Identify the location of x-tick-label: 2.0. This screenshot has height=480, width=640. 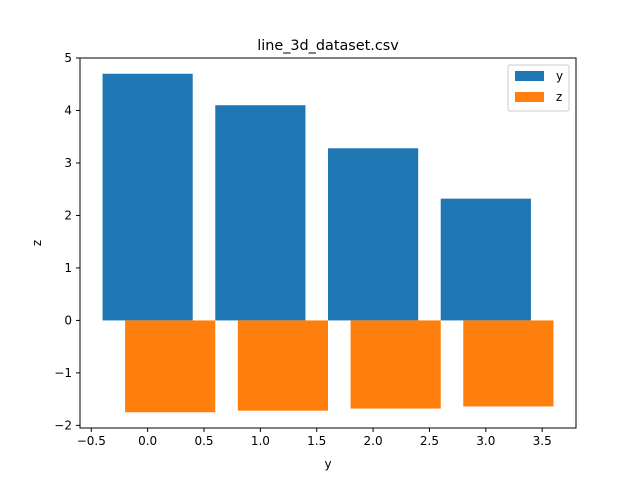
(373, 441).